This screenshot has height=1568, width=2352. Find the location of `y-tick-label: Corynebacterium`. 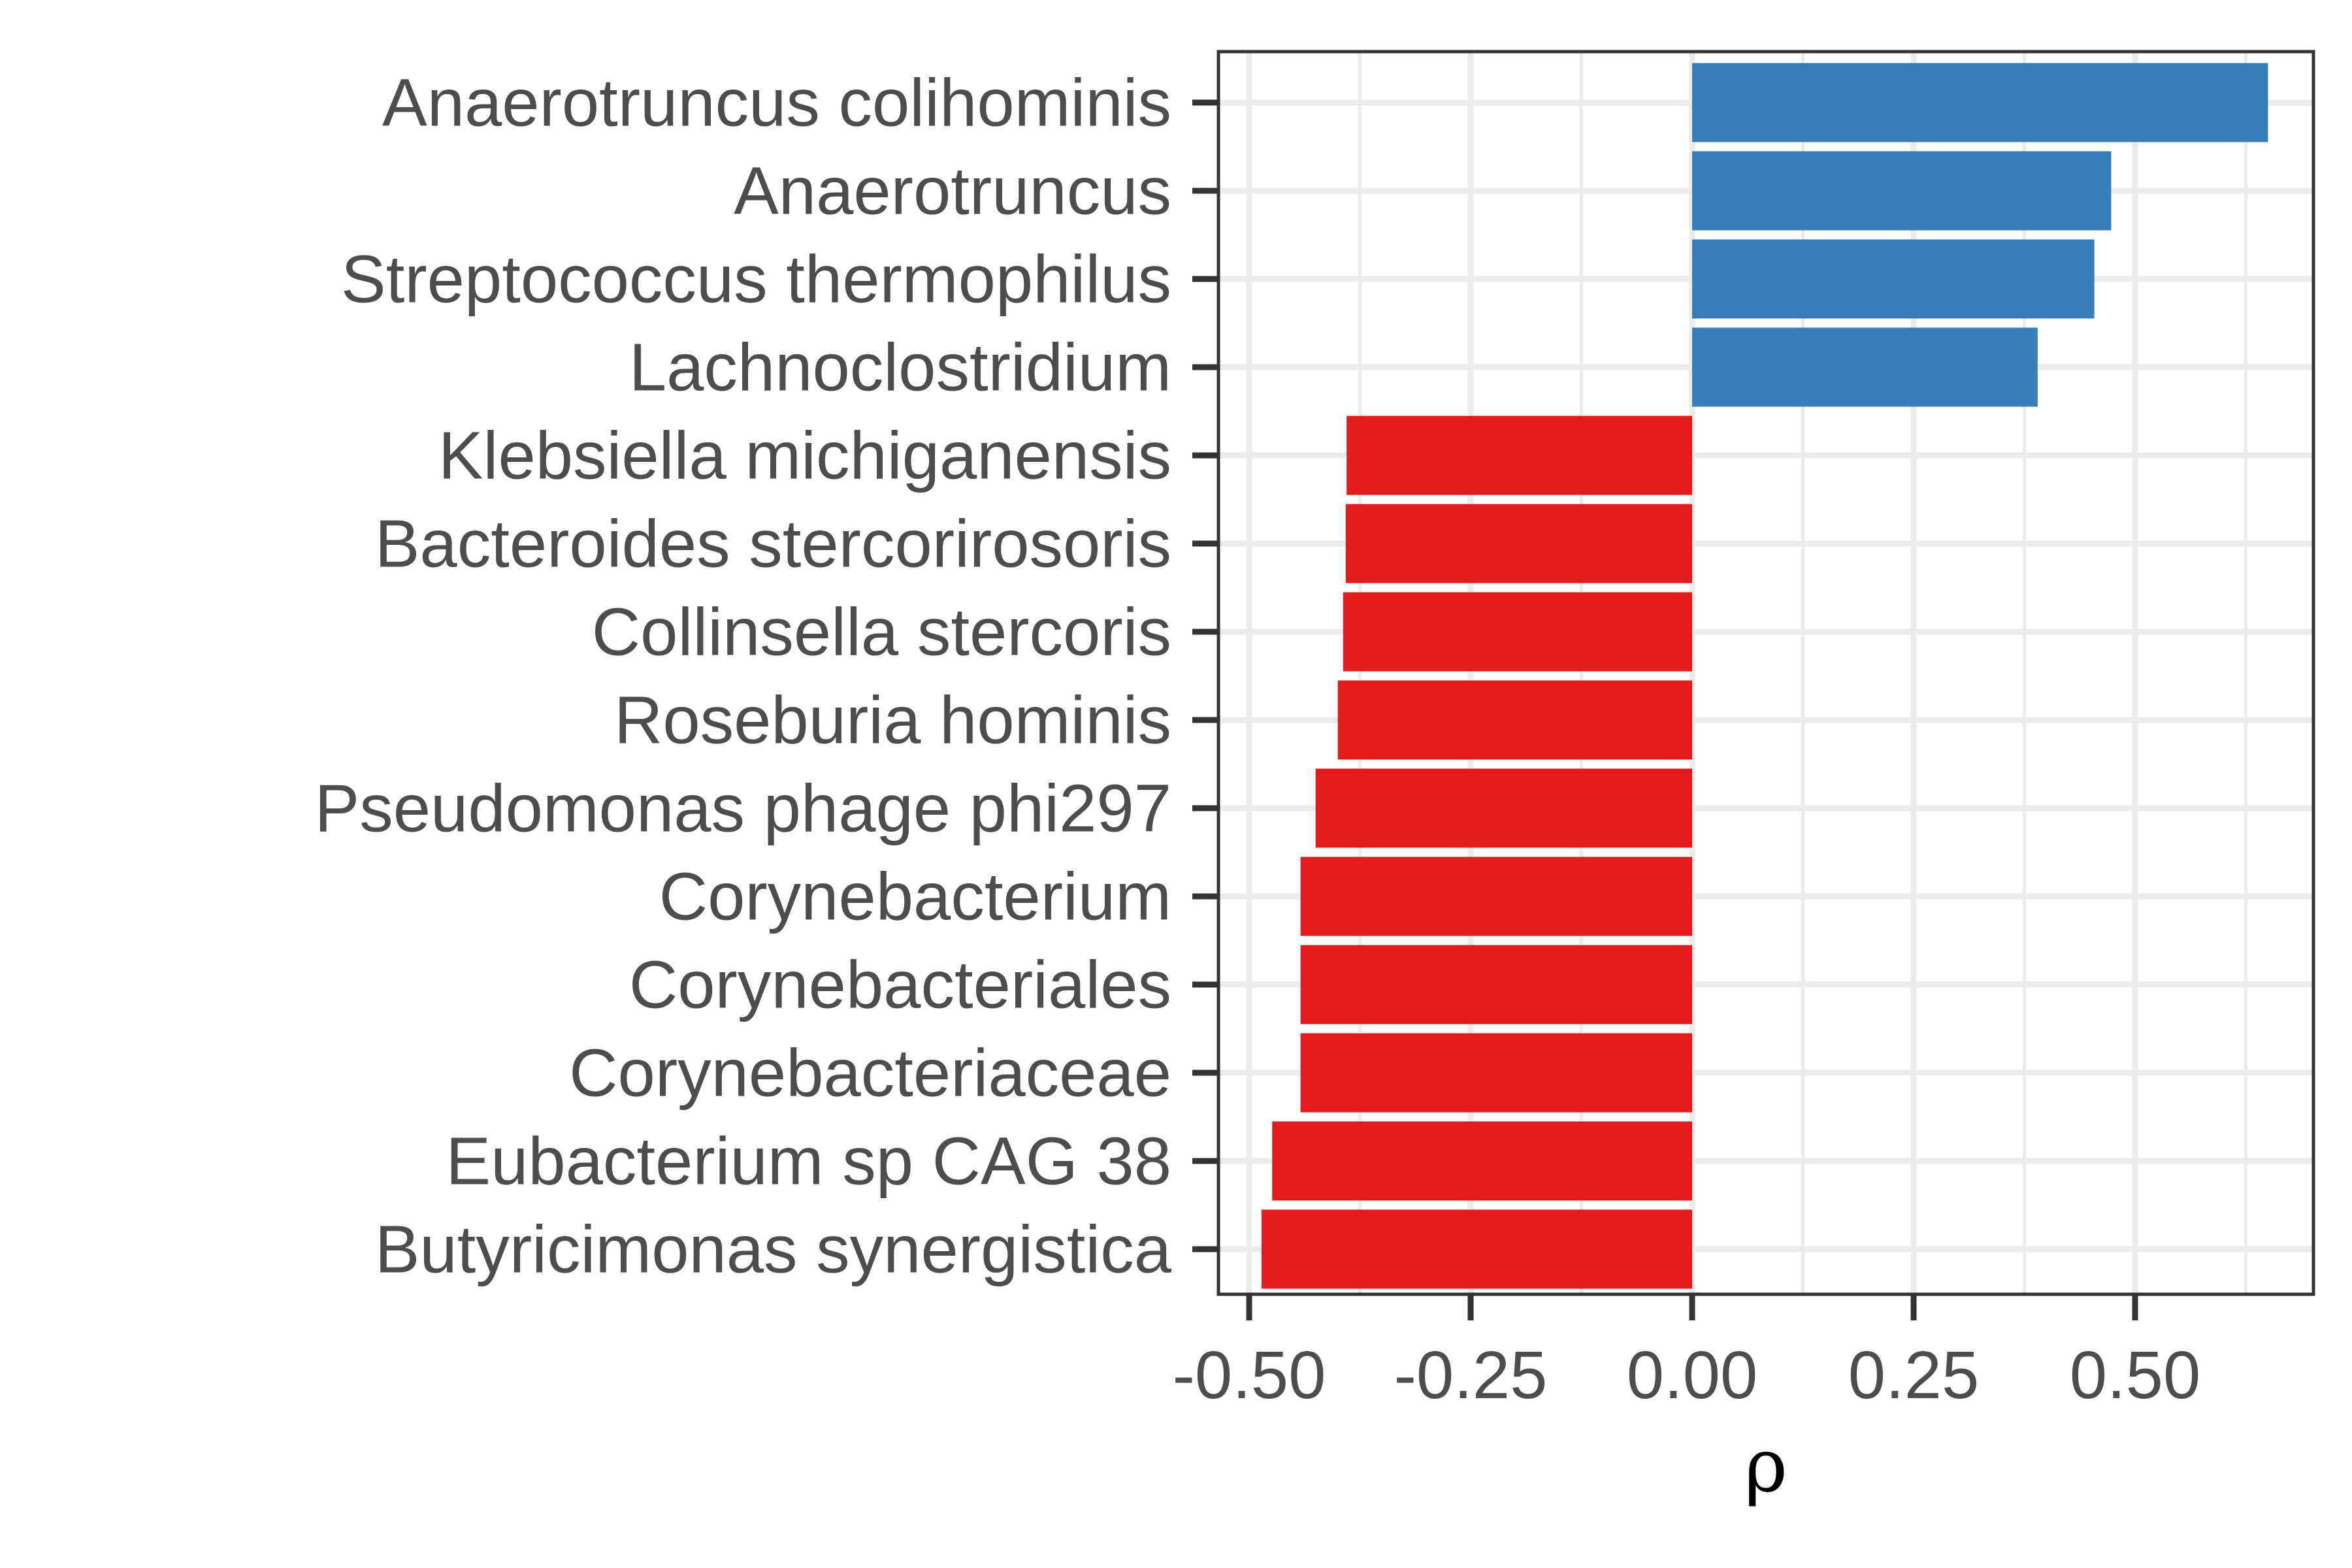

y-tick-label: Corynebacterium is located at coordinates (915, 896).